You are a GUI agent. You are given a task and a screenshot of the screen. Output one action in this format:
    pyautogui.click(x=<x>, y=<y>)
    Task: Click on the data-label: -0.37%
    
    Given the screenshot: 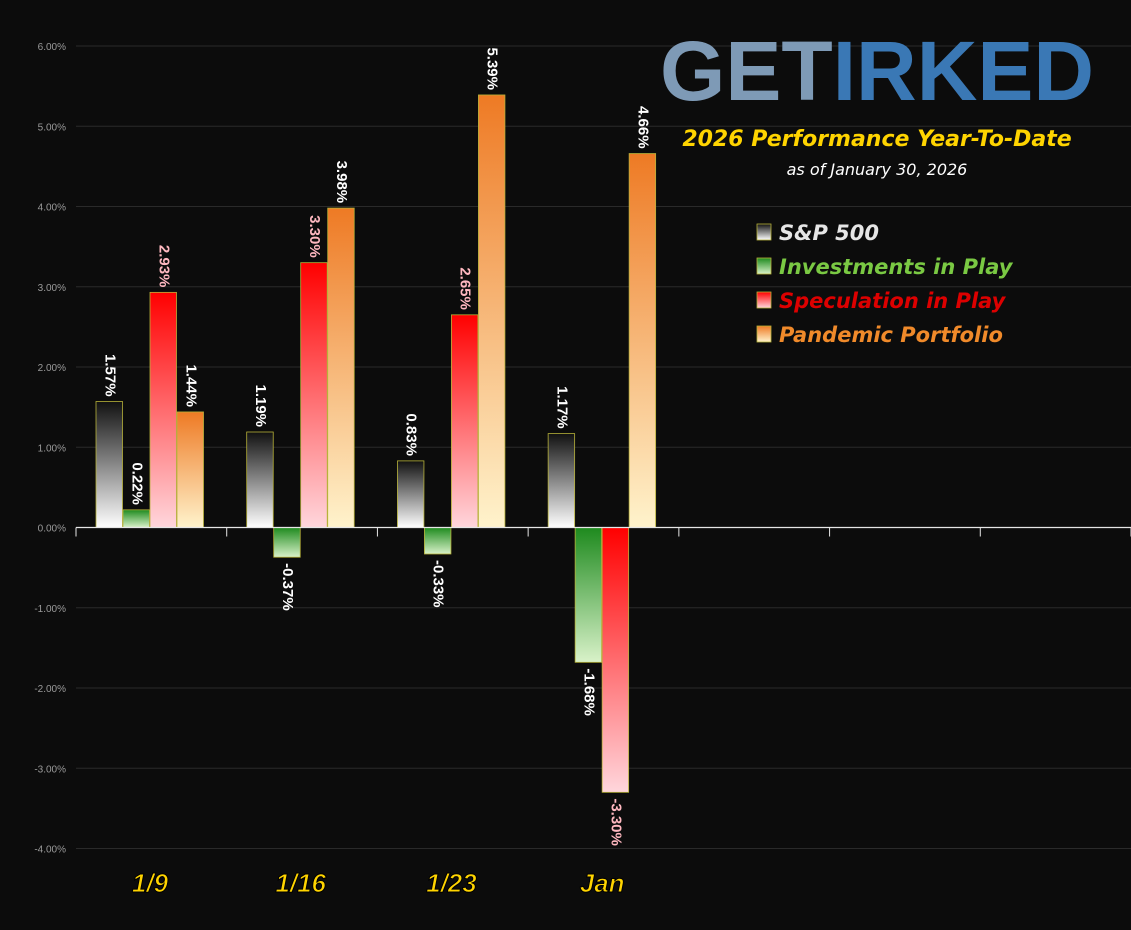 What is the action you would take?
    pyautogui.click(x=287, y=587)
    